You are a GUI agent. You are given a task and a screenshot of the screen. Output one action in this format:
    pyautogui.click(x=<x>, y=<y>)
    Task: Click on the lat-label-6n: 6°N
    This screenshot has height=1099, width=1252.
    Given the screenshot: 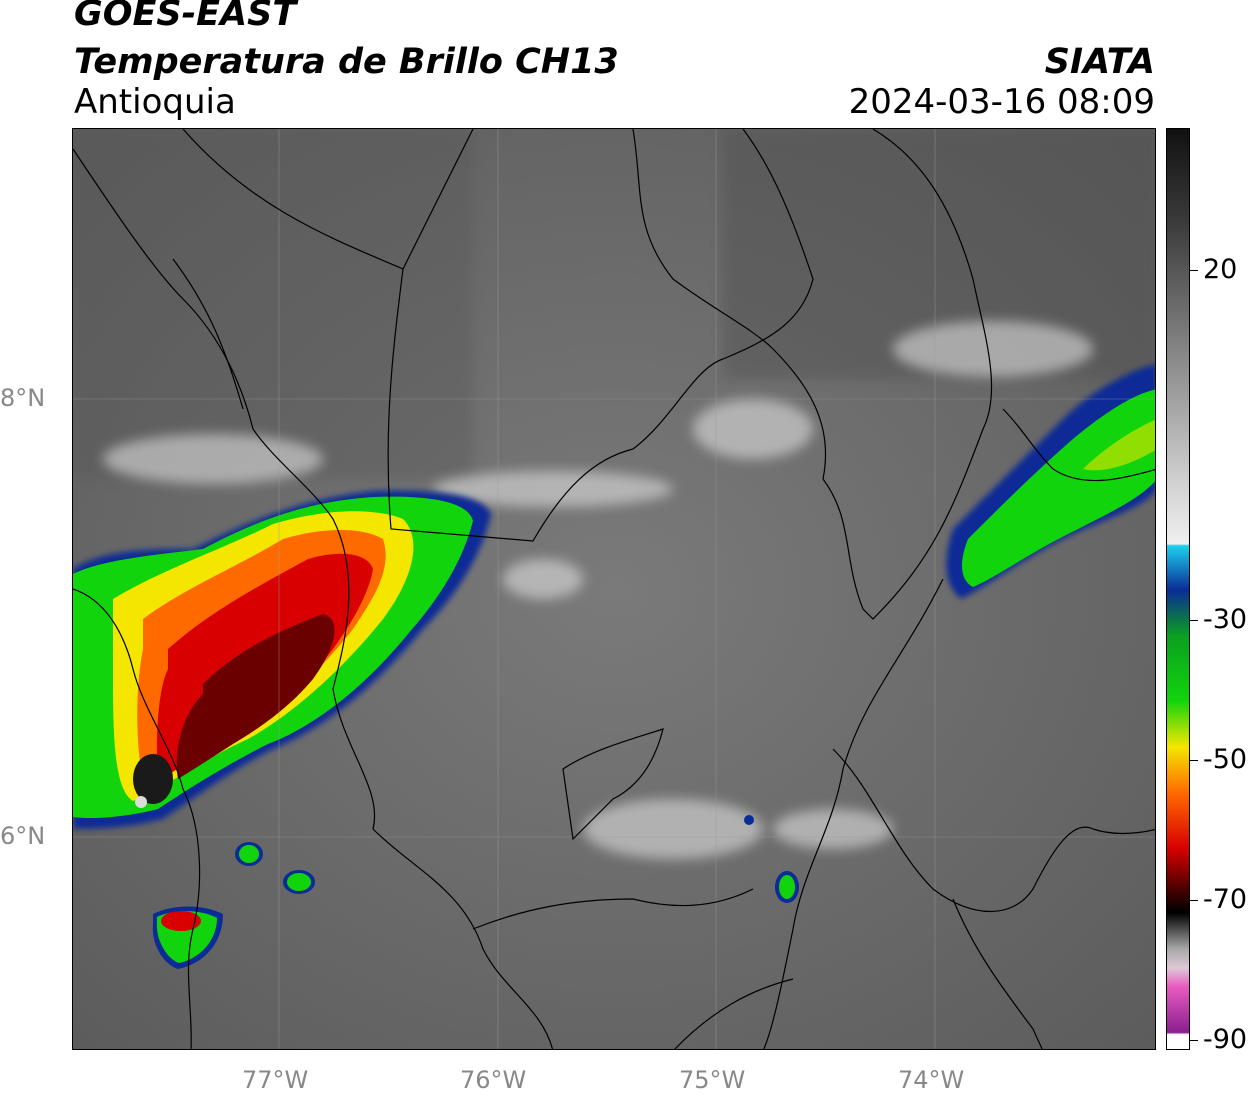 What is the action you would take?
    pyautogui.click(x=23, y=836)
    